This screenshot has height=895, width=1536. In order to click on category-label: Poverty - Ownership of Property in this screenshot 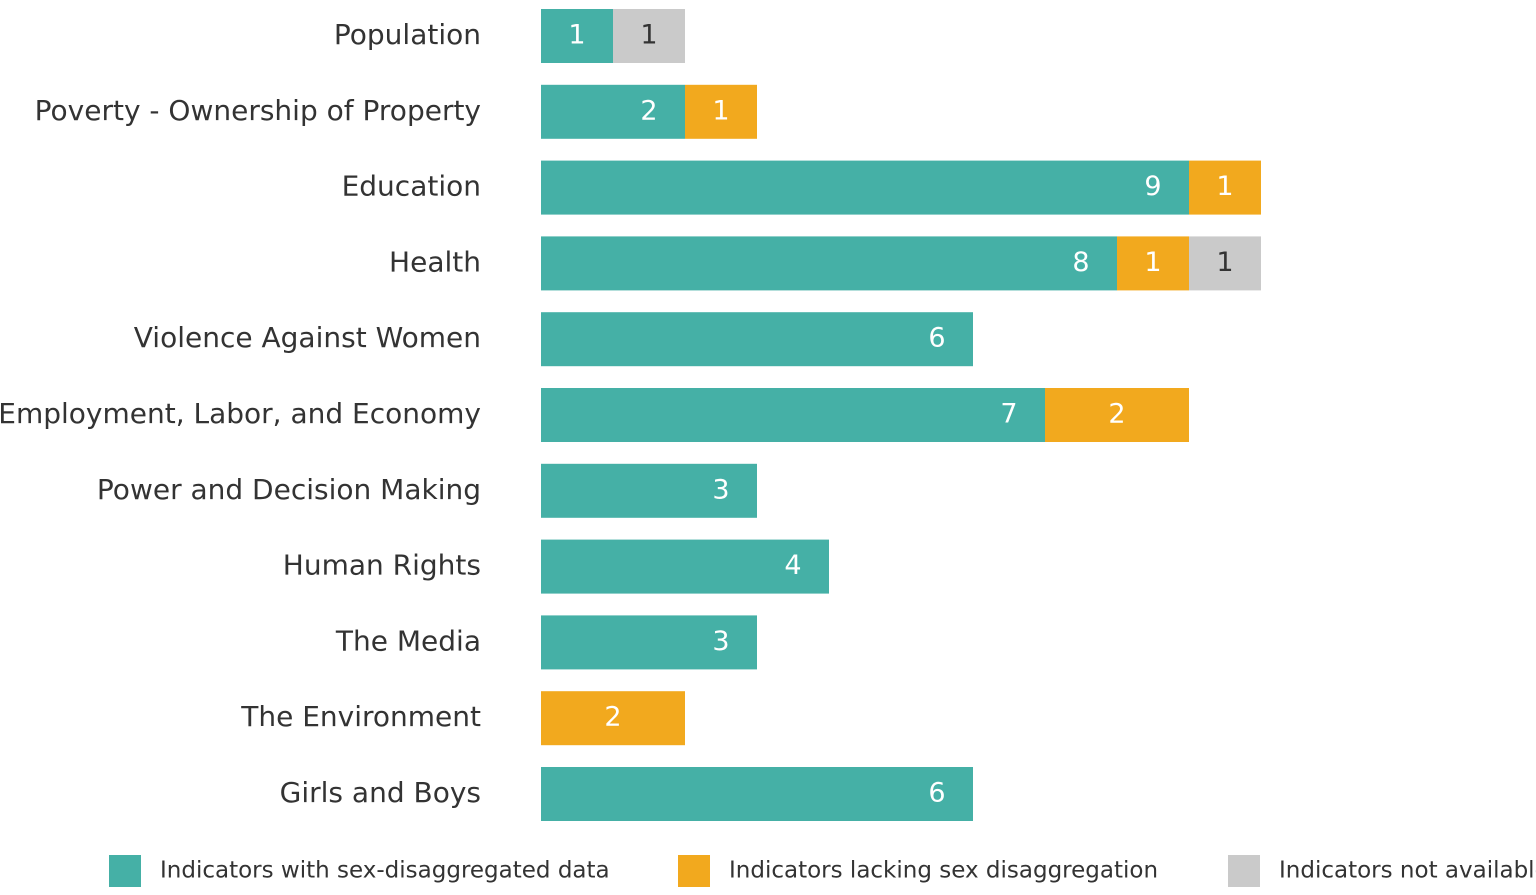, I will do `click(258, 110)`.